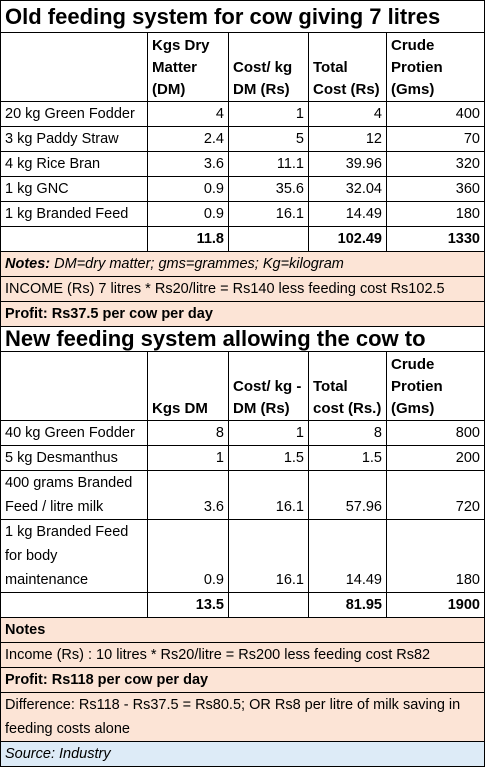  I want to click on feed-item: 400 grams Branded Feed / litre milk, so click(74, 495).